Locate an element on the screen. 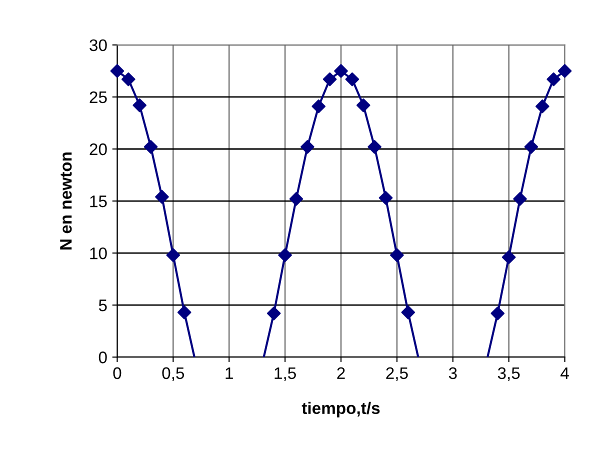 The image size is (592, 473). x-tick-label: 2,5 is located at coordinates (397, 374).